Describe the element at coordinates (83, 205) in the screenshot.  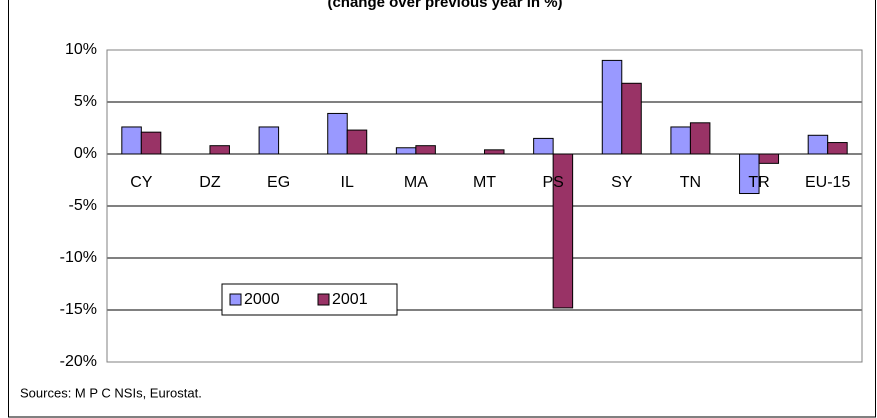
I see `y-tick-label: -5%` at that location.